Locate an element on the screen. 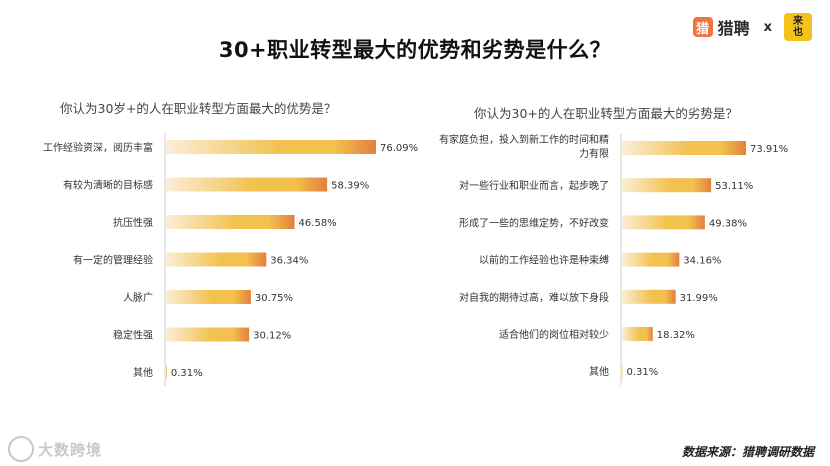  category-label: 人脉广 is located at coordinates (138, 297).